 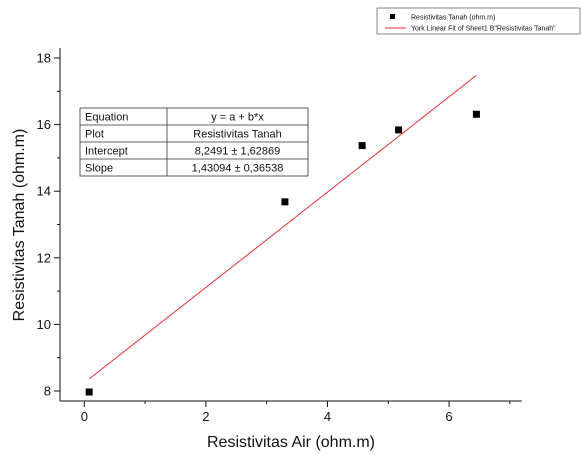 What do you see at coordinates (453, 18) in the screenshot?
I see `legend-label-points: Resistivitas Tanah (ohm.m)` at bounding box center [453, 18].